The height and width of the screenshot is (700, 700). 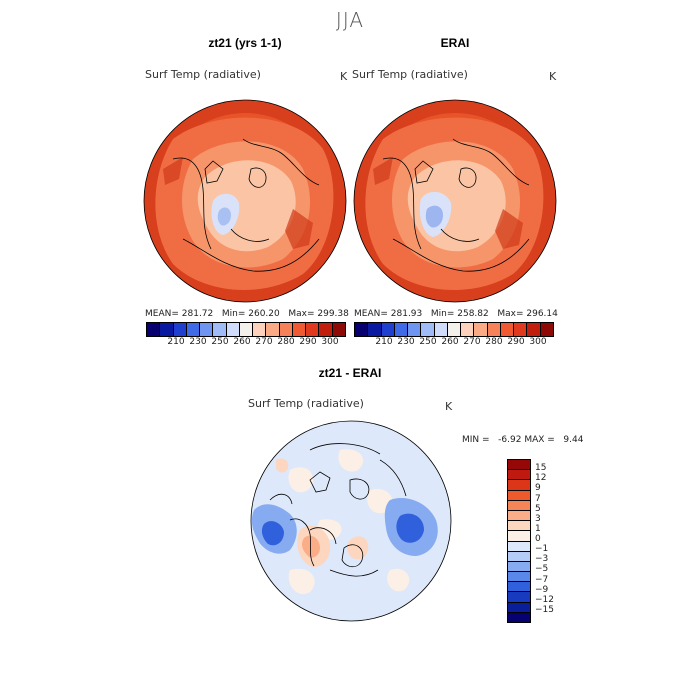 I want to click on model-mean-value: 281.72, so click(x=197, y=314).